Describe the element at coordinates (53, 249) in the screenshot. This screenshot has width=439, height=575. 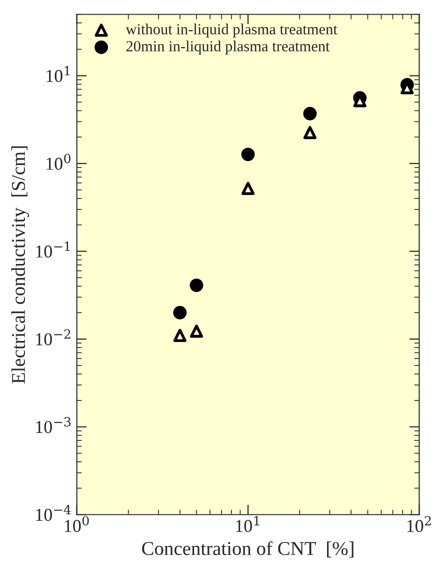
I see `y-tick-label: 10$^{−1}$` at that location.